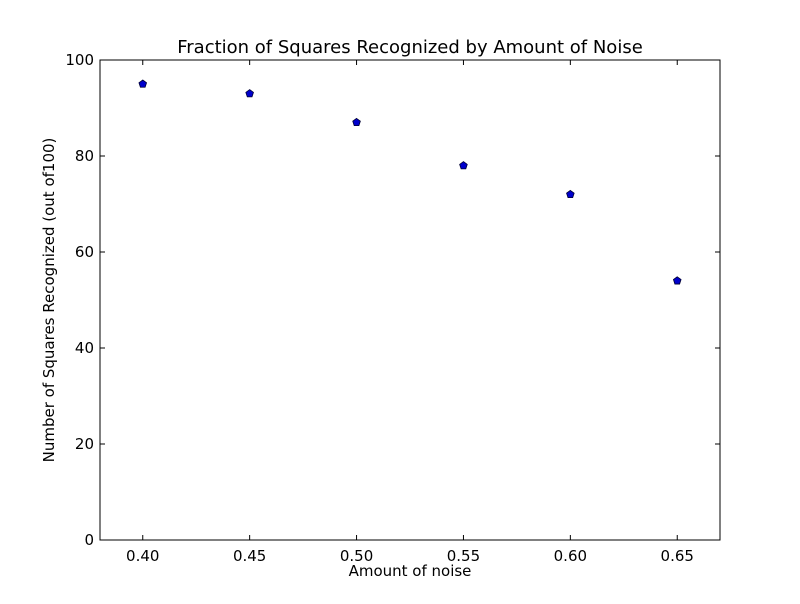 This screenshot has height=604, width=800. What do you see at coordinates (84, 156) in the screenshot?
I see `y-tick-label: 80` at bounding box center [84, 156].